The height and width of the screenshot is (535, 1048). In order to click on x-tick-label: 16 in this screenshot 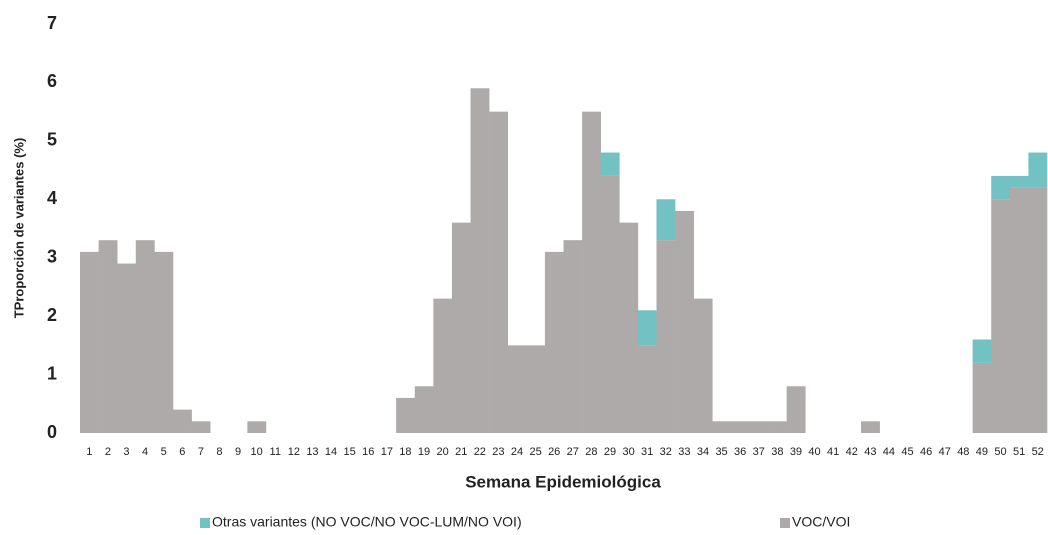, I will do `click(368, 452)`.